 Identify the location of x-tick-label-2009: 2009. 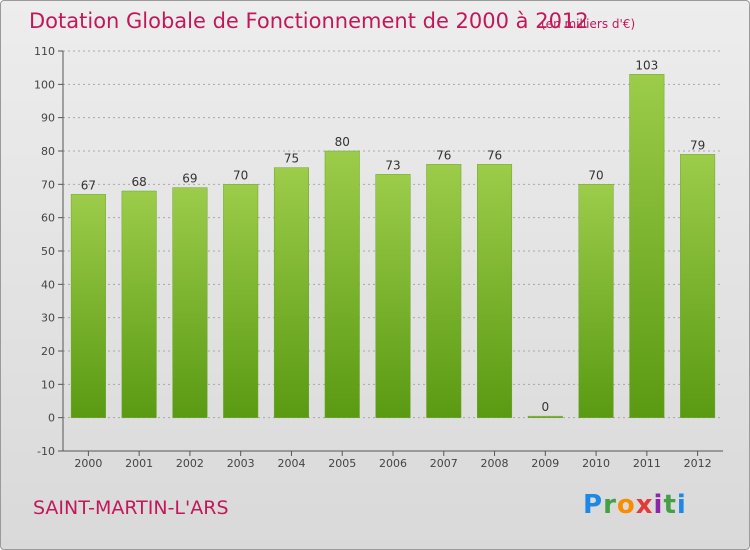
(545, 463).